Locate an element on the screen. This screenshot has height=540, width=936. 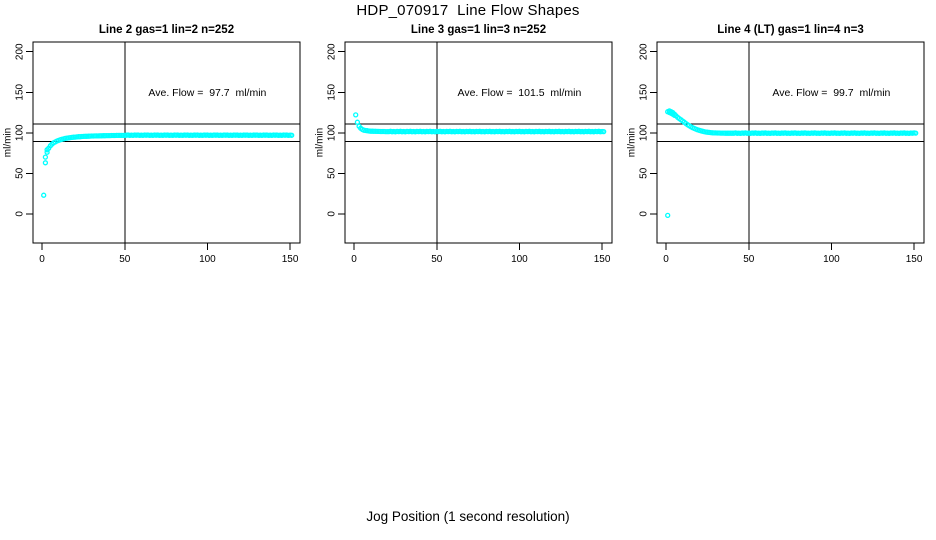
x-axis-label: Jog Position (1 second resolution) is located at coordinates (468, 516).